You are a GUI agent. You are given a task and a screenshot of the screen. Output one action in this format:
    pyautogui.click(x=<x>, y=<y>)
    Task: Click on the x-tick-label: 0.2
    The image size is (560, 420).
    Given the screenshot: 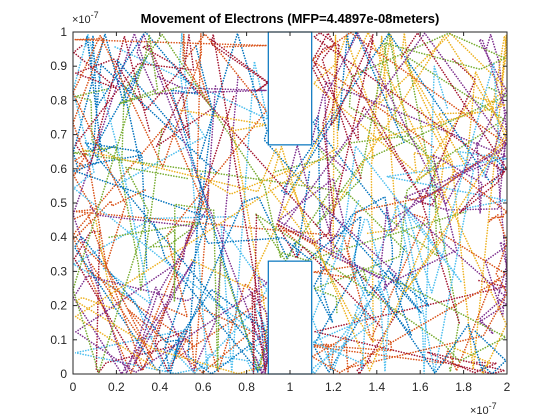 What is the action you would take?
    pyautogui.click(x=116, y=387)
    